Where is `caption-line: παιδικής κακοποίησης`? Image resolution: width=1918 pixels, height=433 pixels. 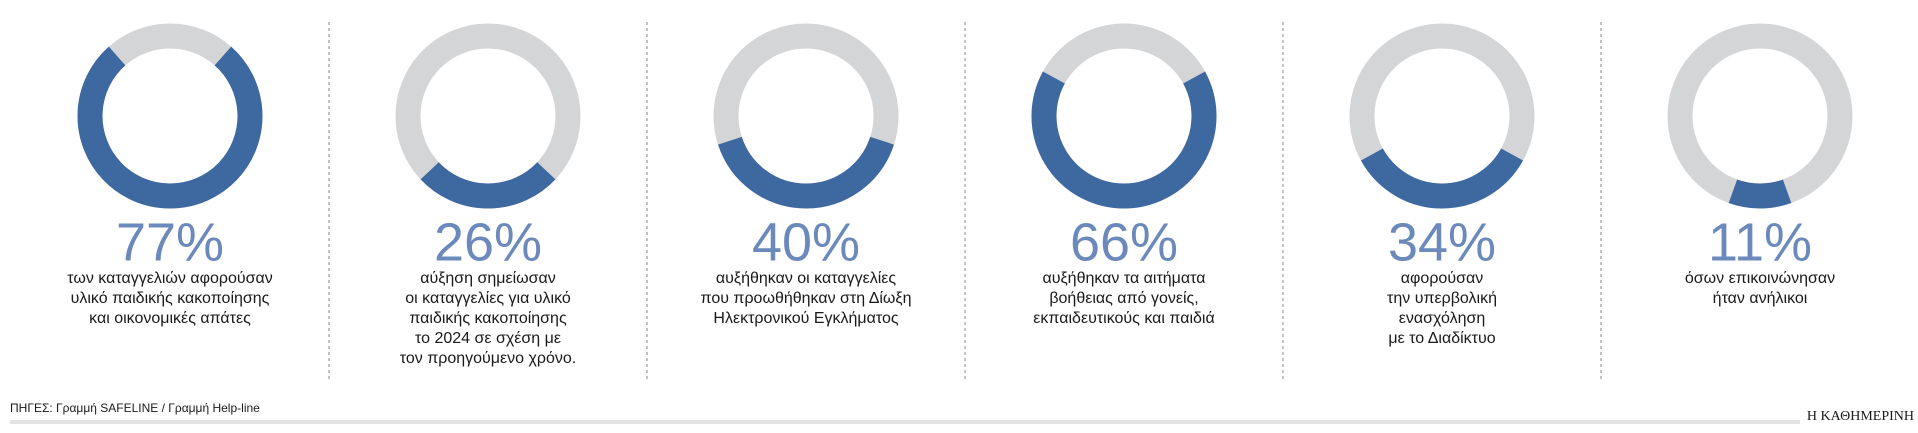
caption-line: παιδικής κακοποίησης is located at coordinates (488, 318).